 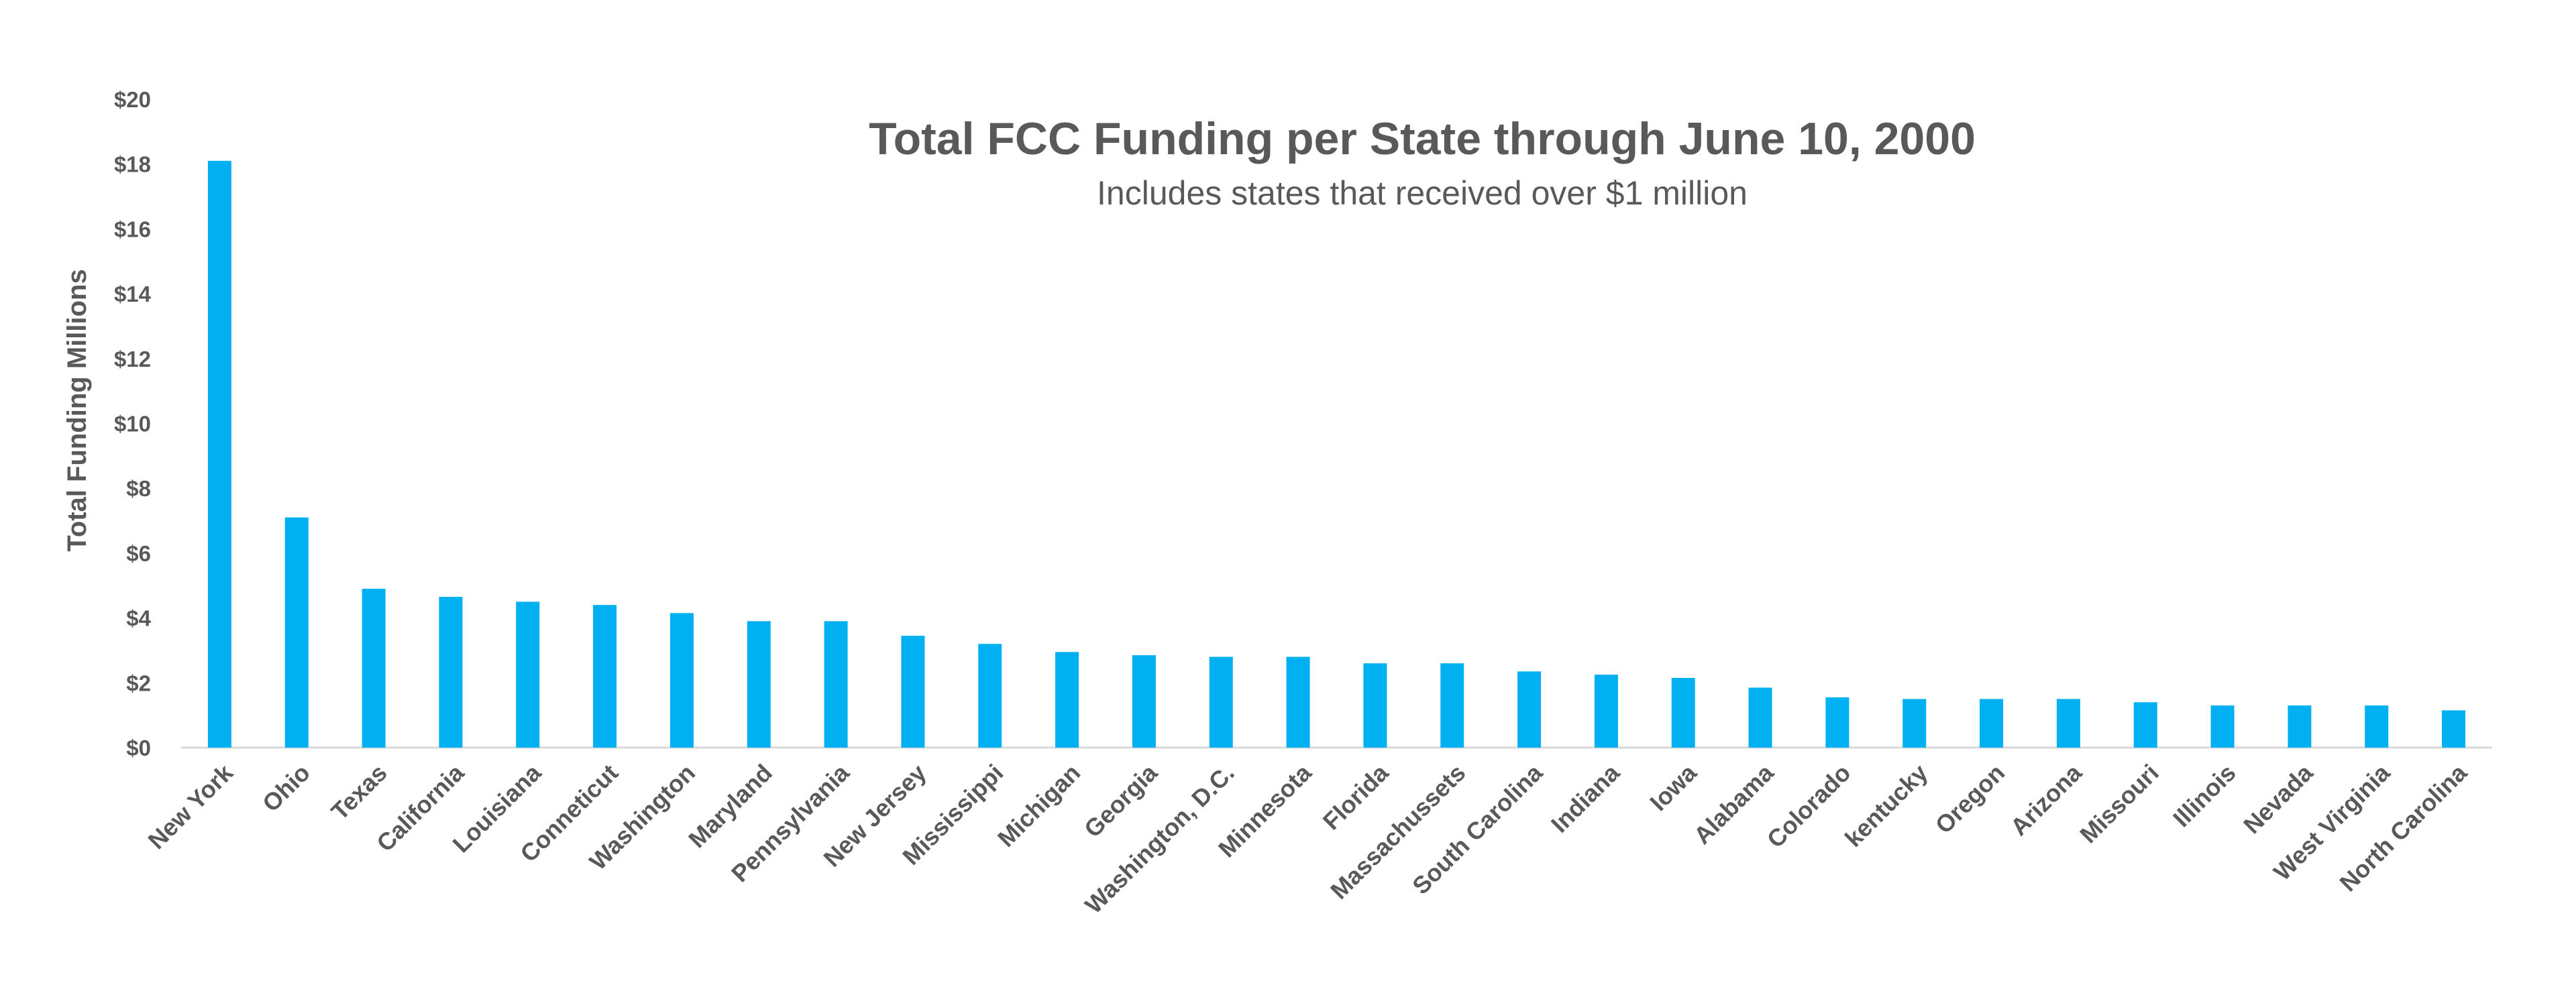 What do you see at coordinates (132, 229) in the screenshot?
I see `y-tick-label: $16` at bounding box center [132, 229].